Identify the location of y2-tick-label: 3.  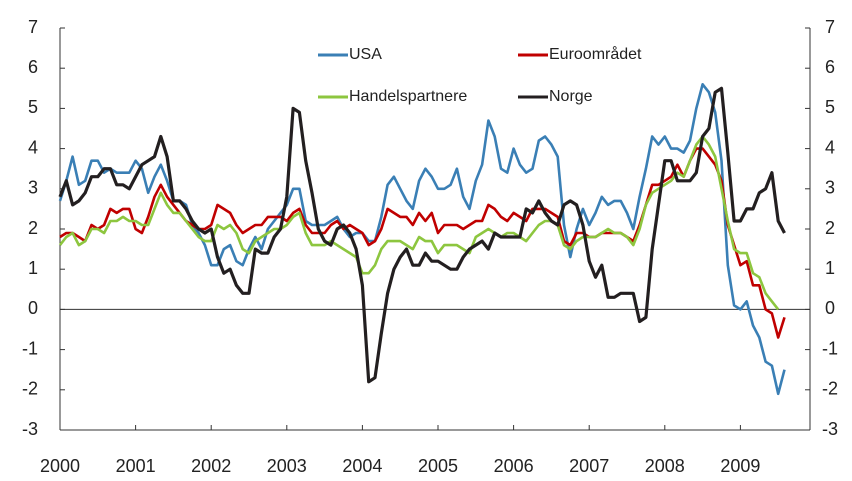
(830, 188).